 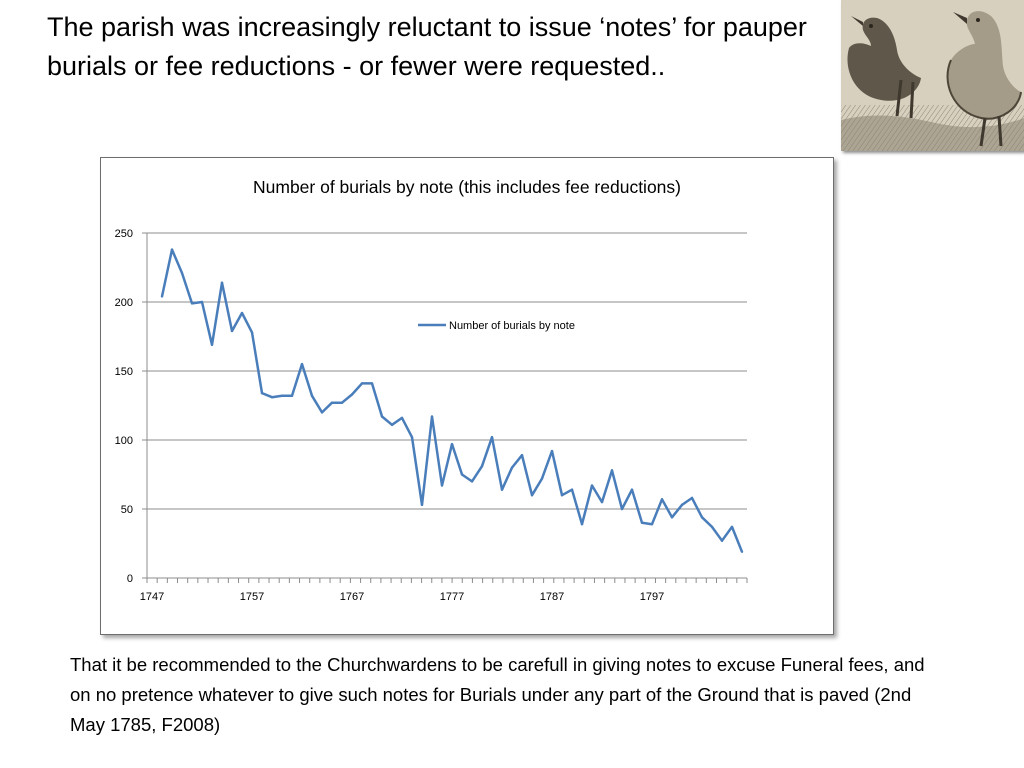 What do you see at coordinates (512, 326) in the screenshot?
I see `legend-label: Number of burials by note` at bounding box center [512, 326].